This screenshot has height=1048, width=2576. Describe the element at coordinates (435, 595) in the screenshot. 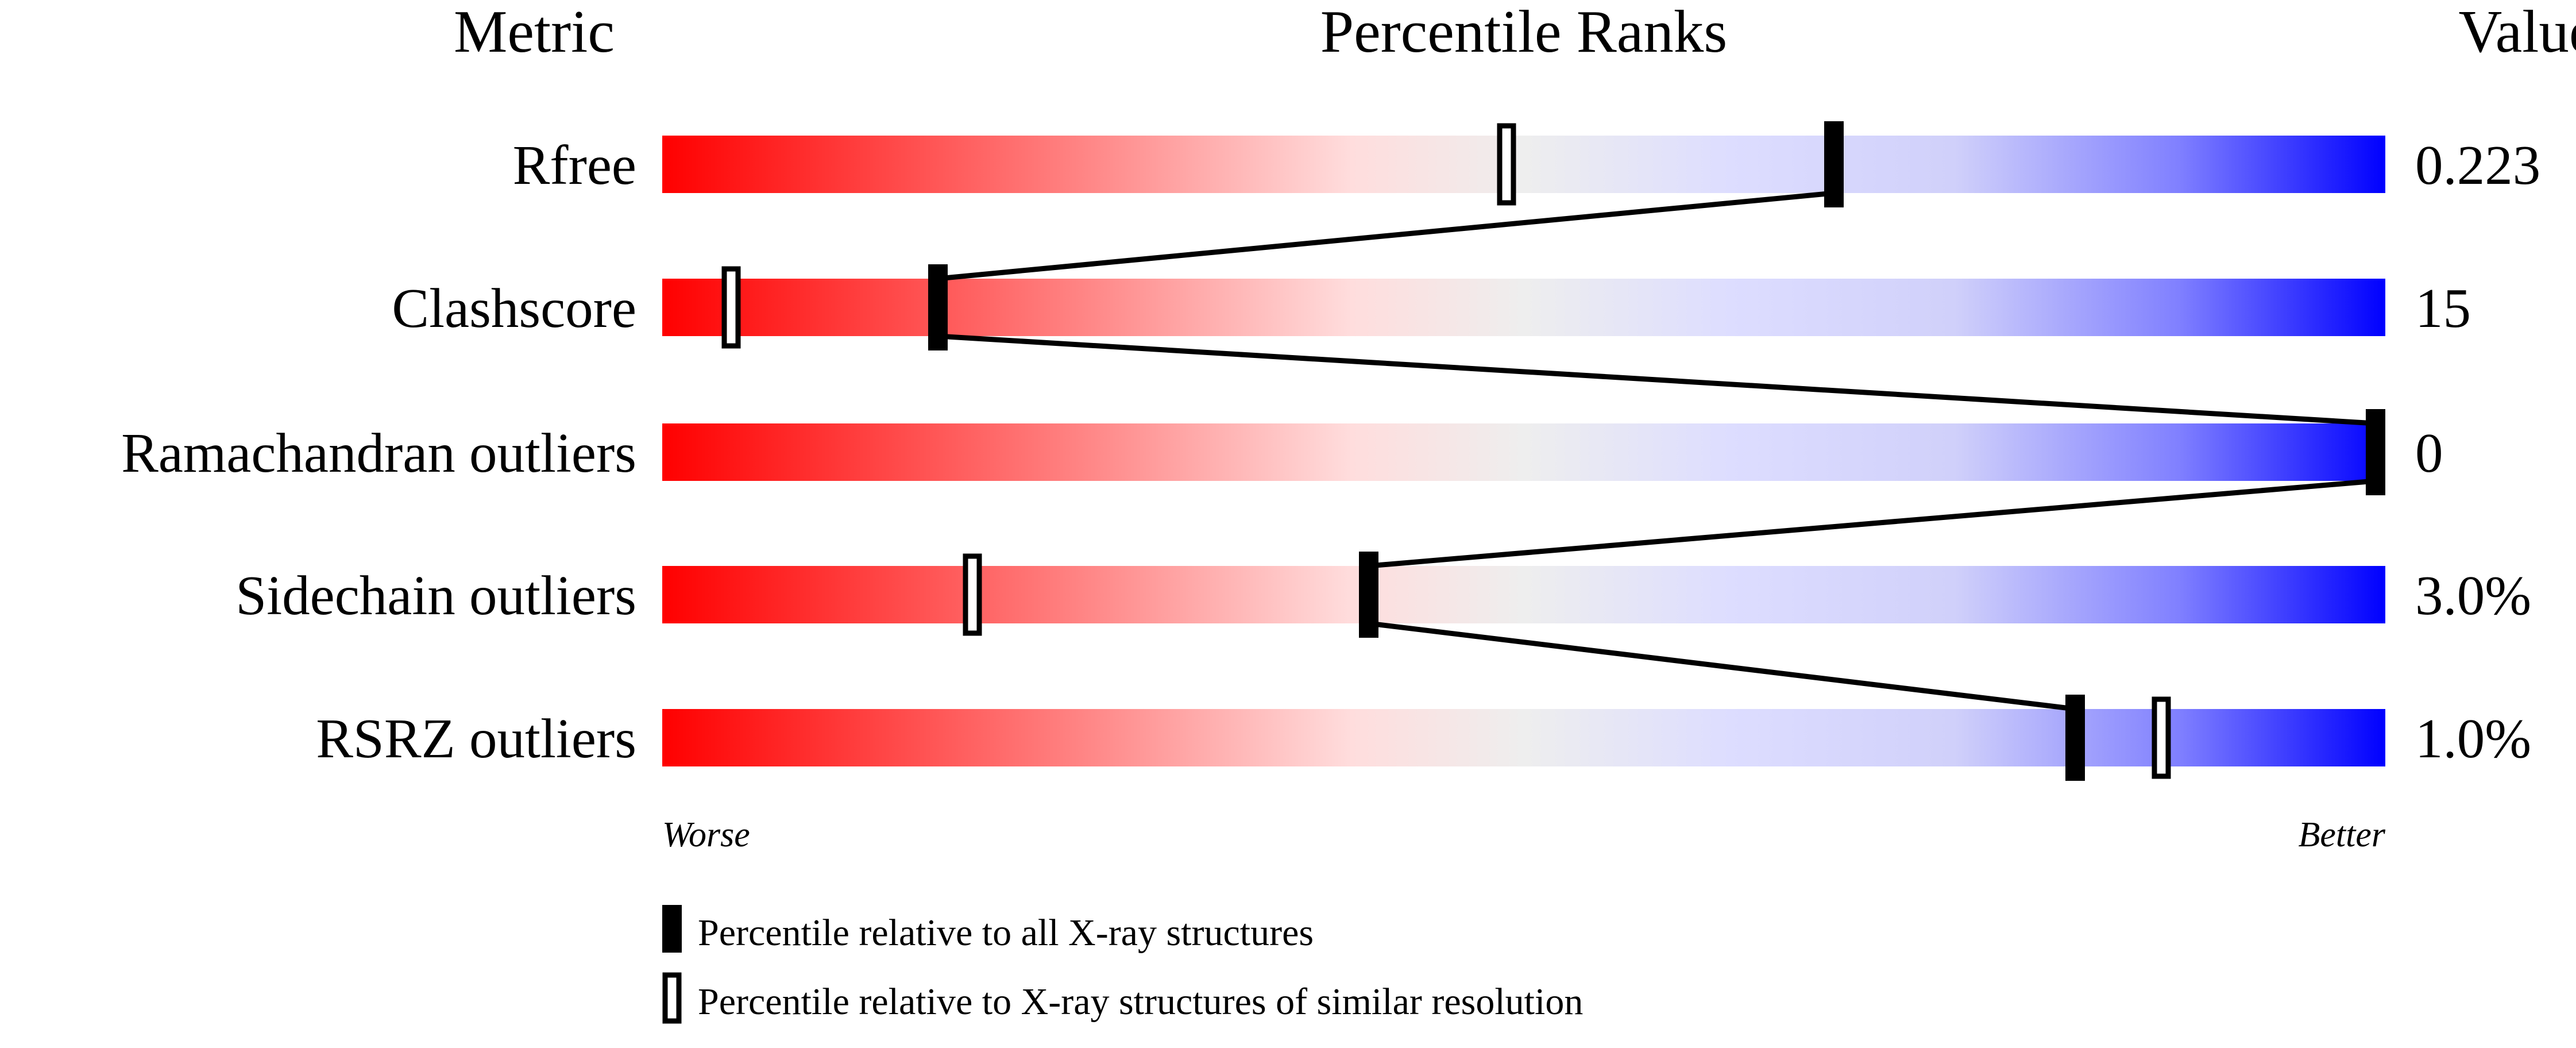

I see `metric-label: Sidechain outliers` at that location.